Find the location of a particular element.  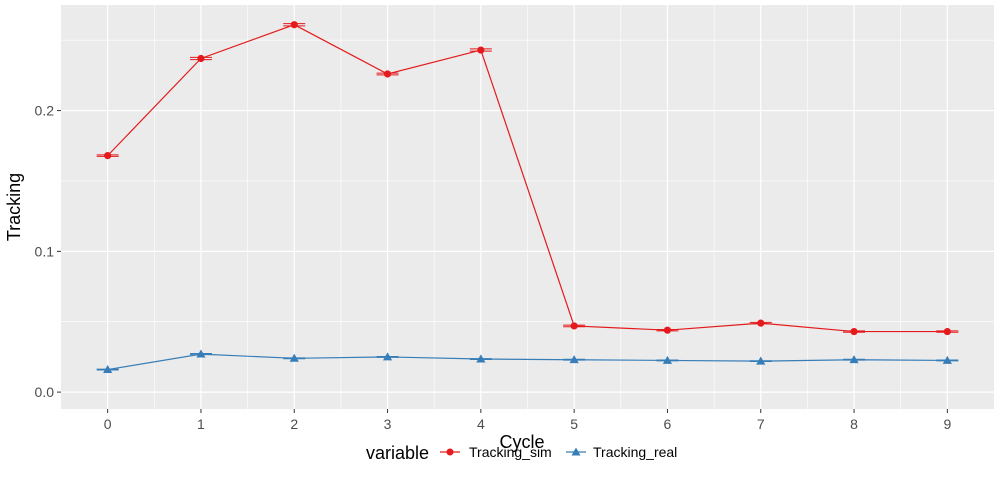

x-tick-label: 8 is located at coordinates (854, 424).